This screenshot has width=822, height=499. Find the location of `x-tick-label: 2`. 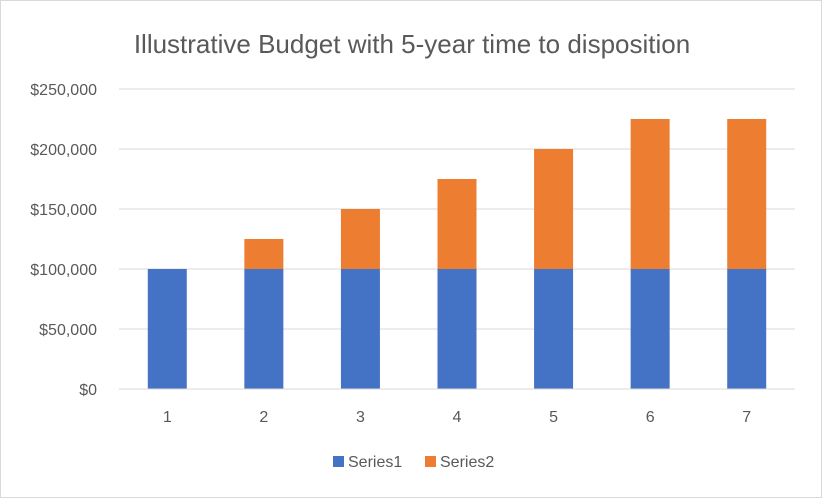

x-tick-label: 2 is located at coordinates (263, 417).